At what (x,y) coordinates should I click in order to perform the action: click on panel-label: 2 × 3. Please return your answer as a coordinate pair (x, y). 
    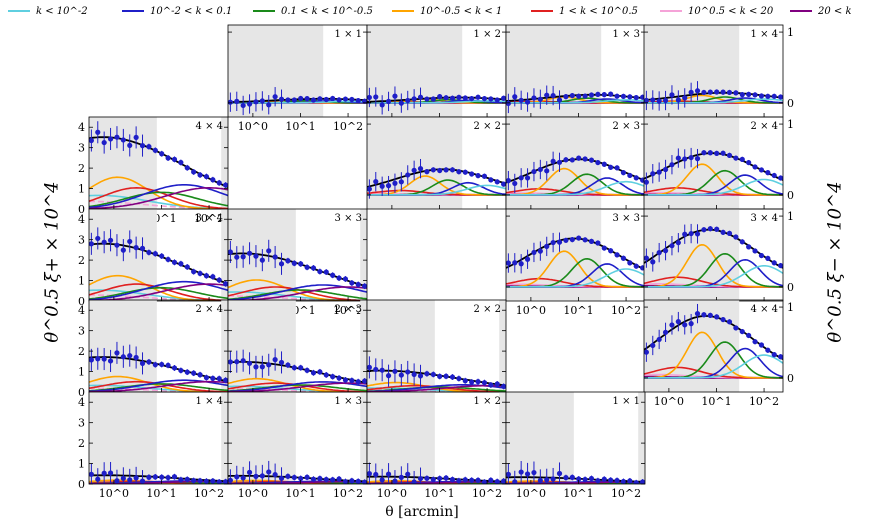
    Looking at the image, I should click on (626, 126).